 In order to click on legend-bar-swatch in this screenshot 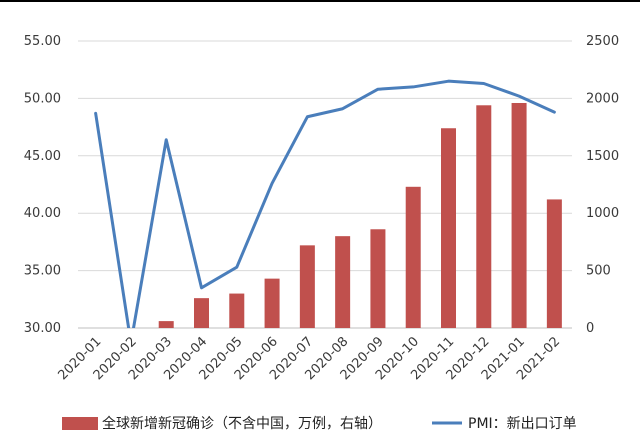, I will do `click(80, 423)`.